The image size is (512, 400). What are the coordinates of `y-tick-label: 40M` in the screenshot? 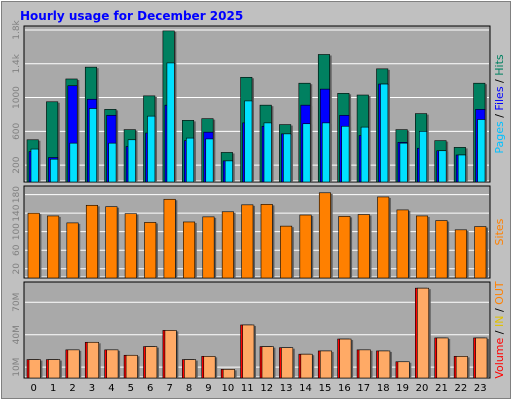 It's located at (17, 334).